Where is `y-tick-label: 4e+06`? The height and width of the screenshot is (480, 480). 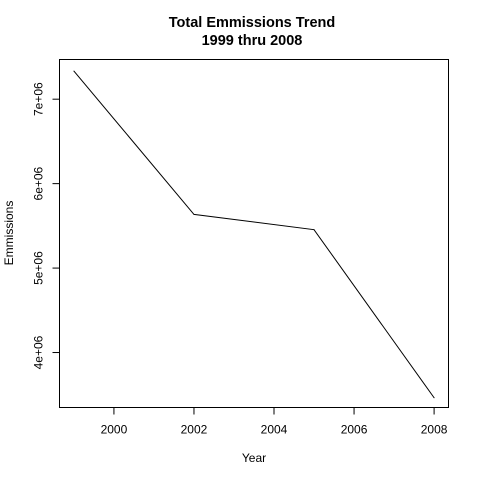
y-tick-label: 4e+06 is located at coordinates (39, 352).